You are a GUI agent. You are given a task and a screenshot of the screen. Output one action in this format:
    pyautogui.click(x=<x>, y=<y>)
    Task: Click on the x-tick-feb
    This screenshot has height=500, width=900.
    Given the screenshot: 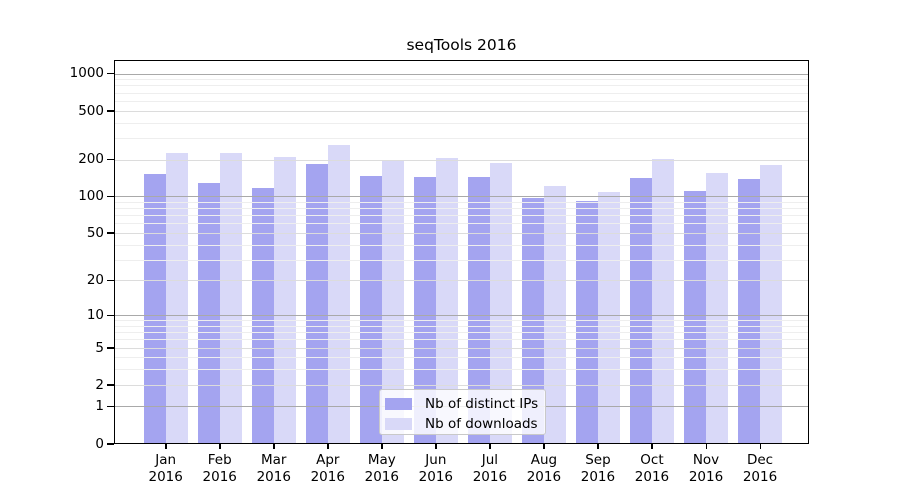 What is the action you would take?
    pyautogui.click(x=220, y=446)
    